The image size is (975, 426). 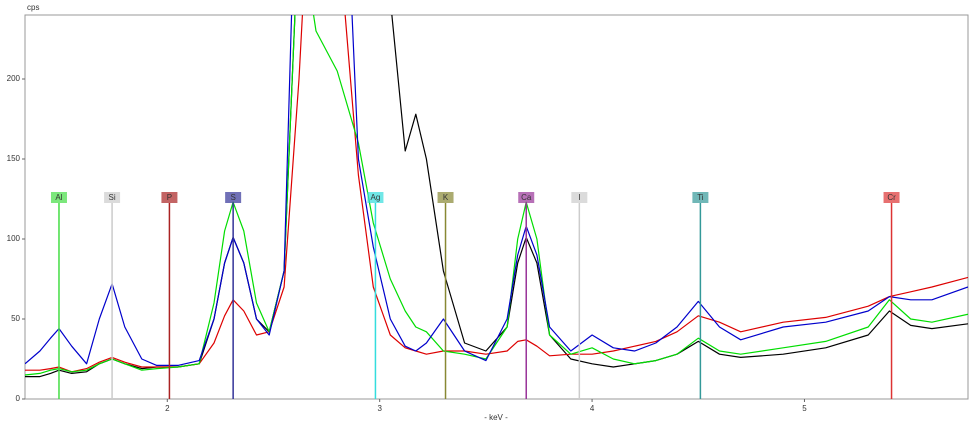 I want to click on element-label: P, so click(x=169, y=197).